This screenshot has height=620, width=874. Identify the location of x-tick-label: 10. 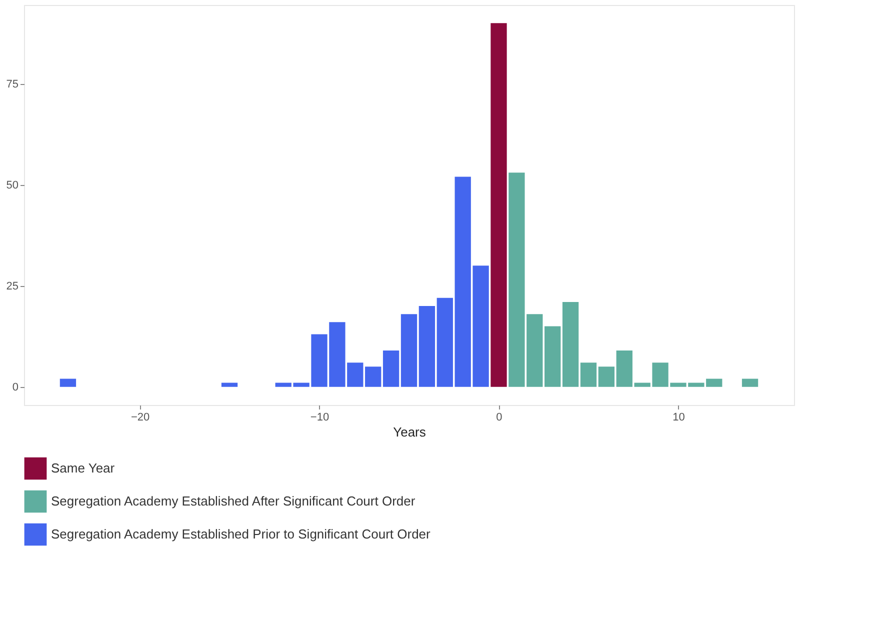
(678, 418).